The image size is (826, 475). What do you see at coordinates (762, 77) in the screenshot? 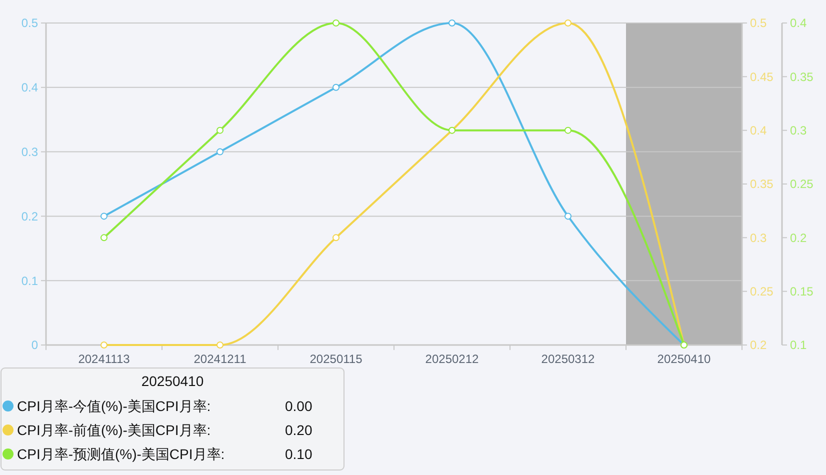
I see `y2-tick-label: 0.45` at bounding box center [762, 77].